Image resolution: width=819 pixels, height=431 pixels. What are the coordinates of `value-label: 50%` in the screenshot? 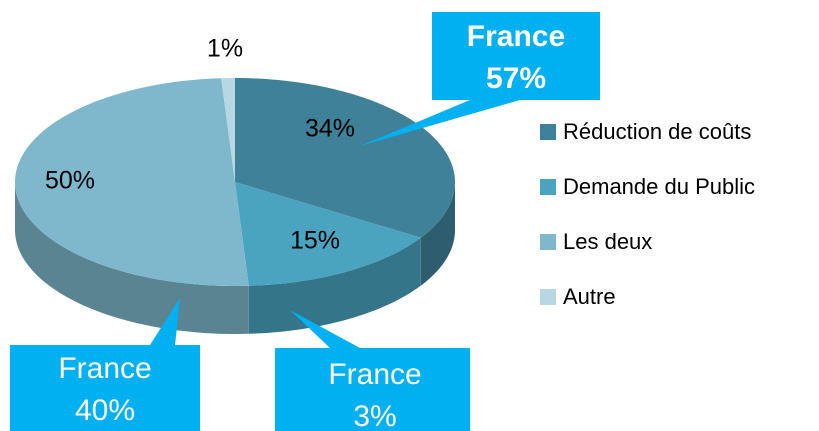 It's located at (70, 181).